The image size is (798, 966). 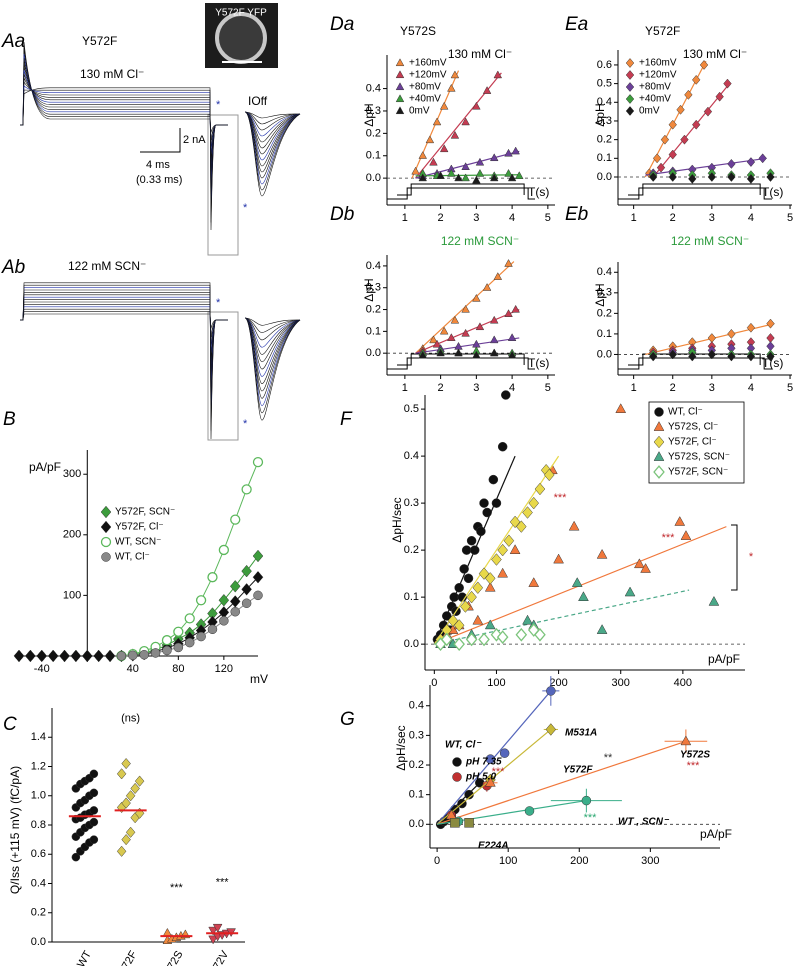 What do you see at coordinates (107, 266) in the screenshot?
I see `solution: 122 mM SCN⁻` at bounding box center [107, 266].